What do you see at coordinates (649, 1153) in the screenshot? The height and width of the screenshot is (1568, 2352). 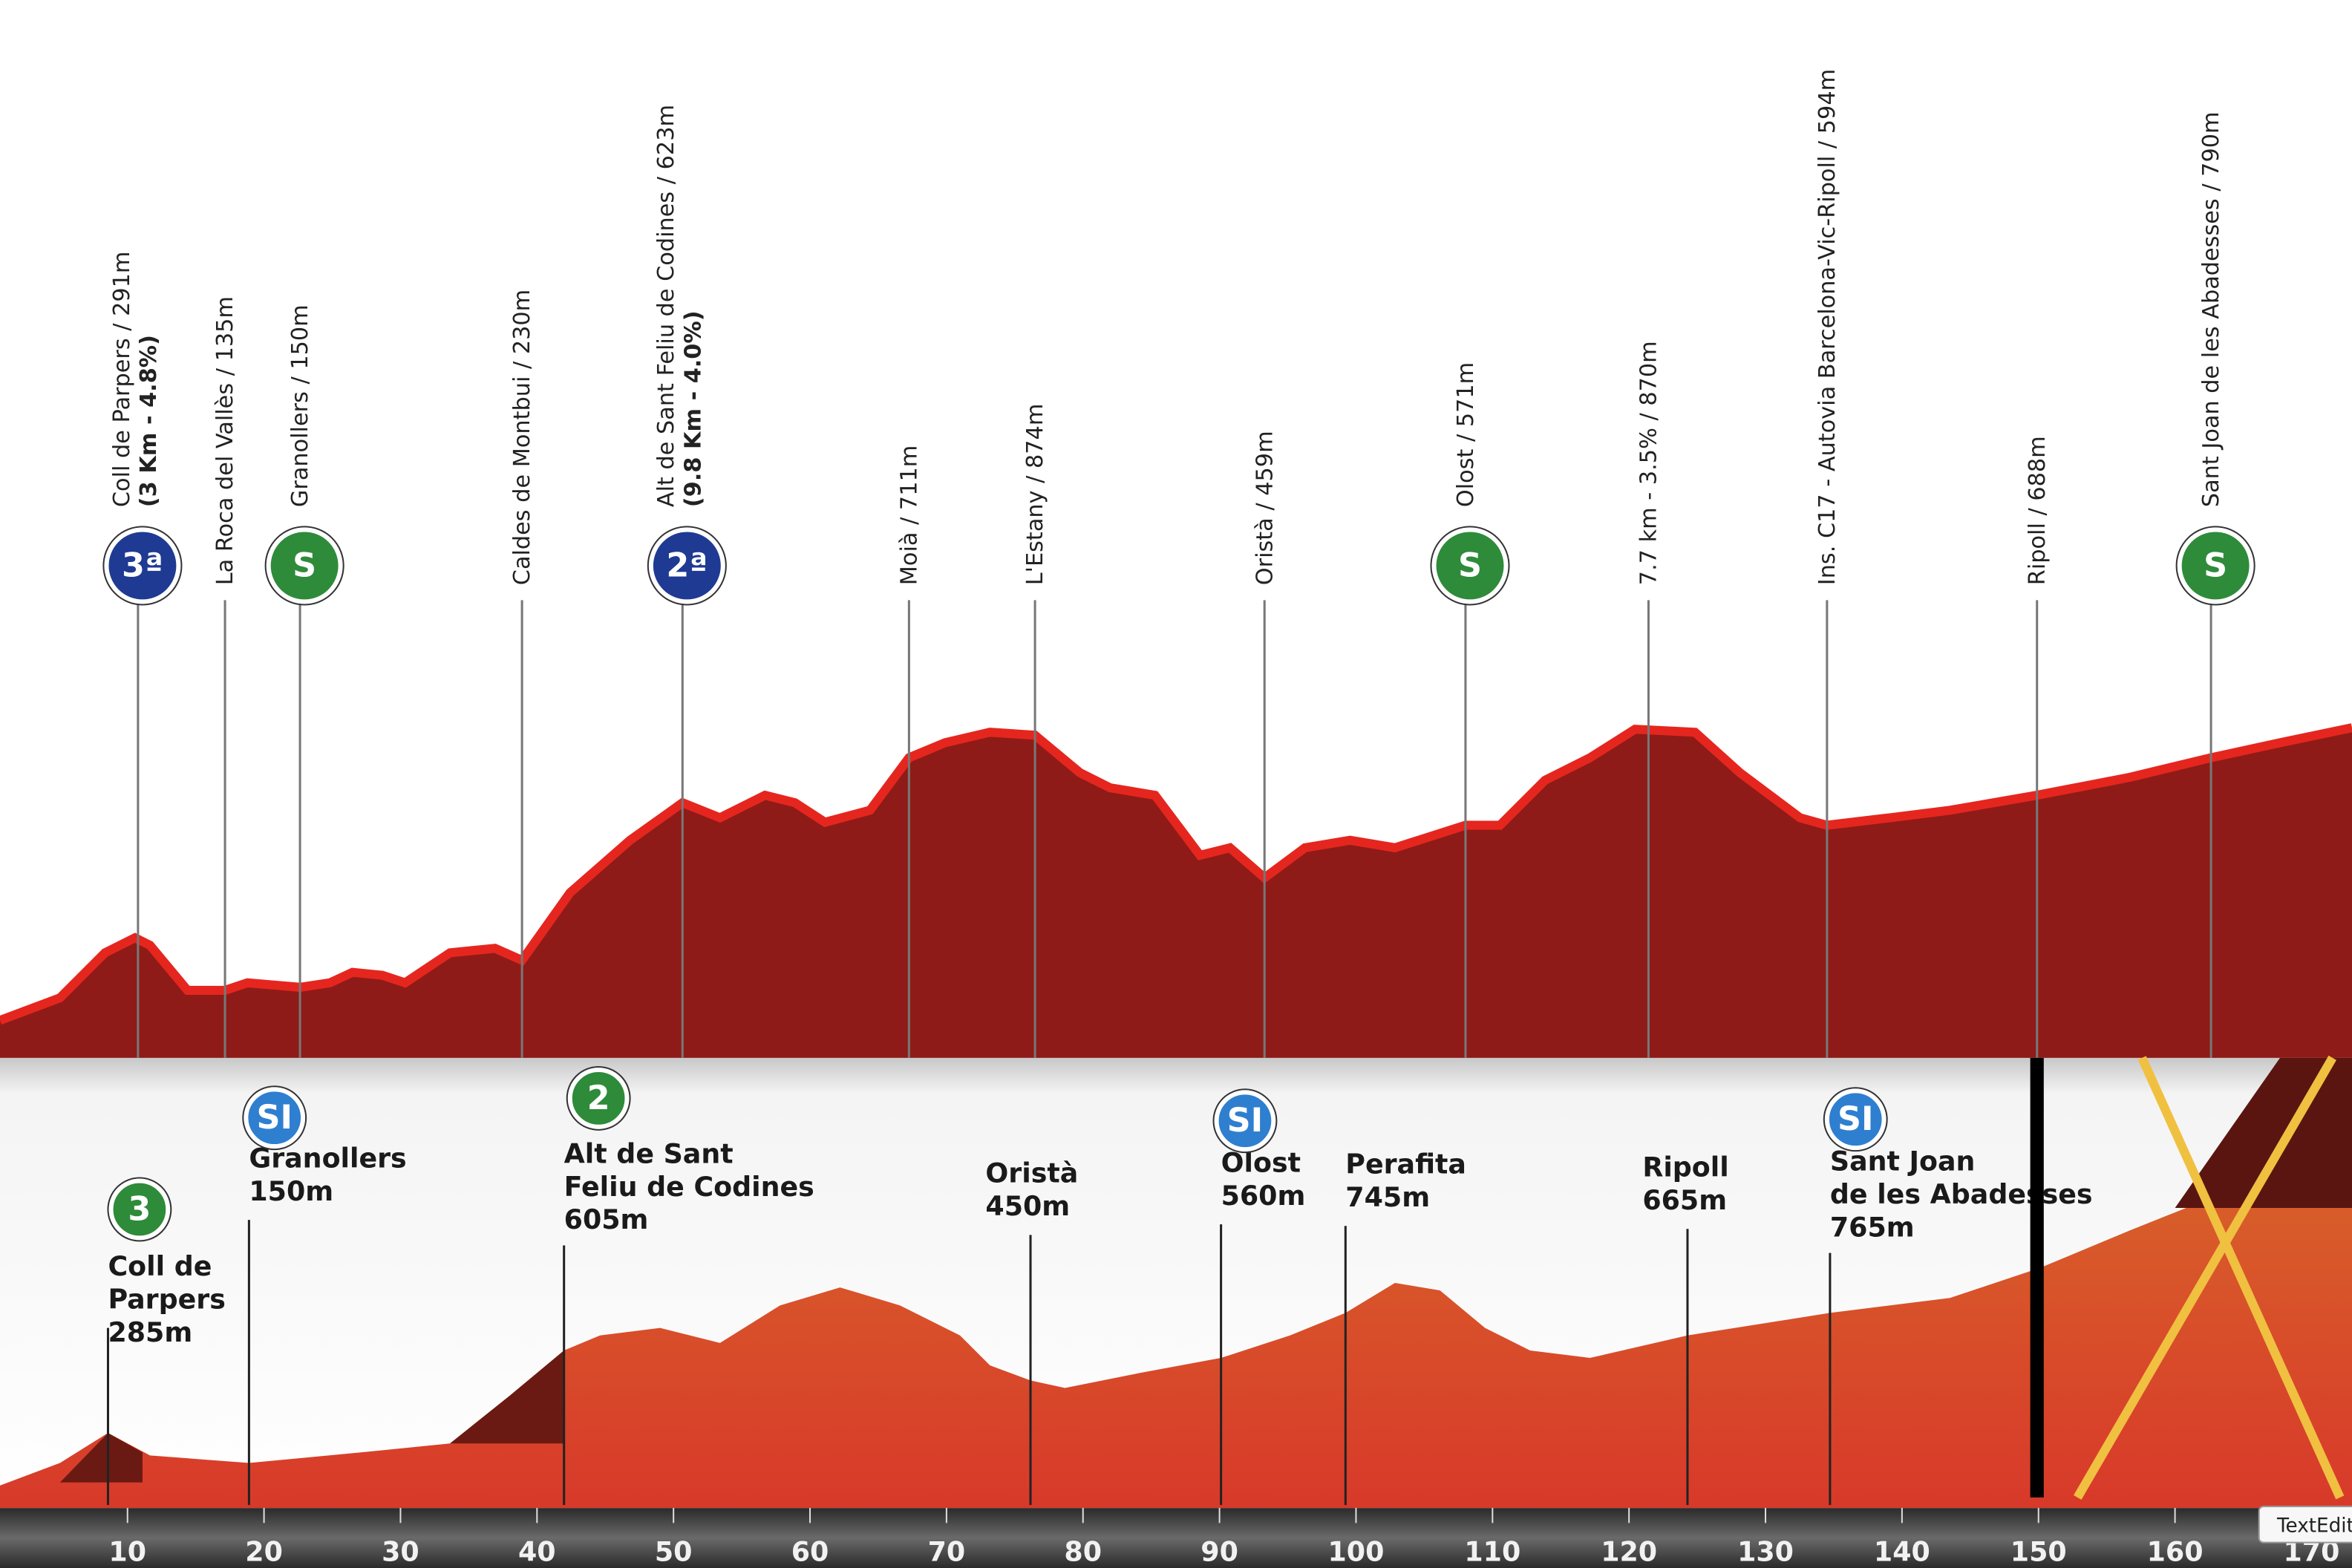 I see `bottom-label-line: Alt de Sant` at bounding box center [649, 1153].